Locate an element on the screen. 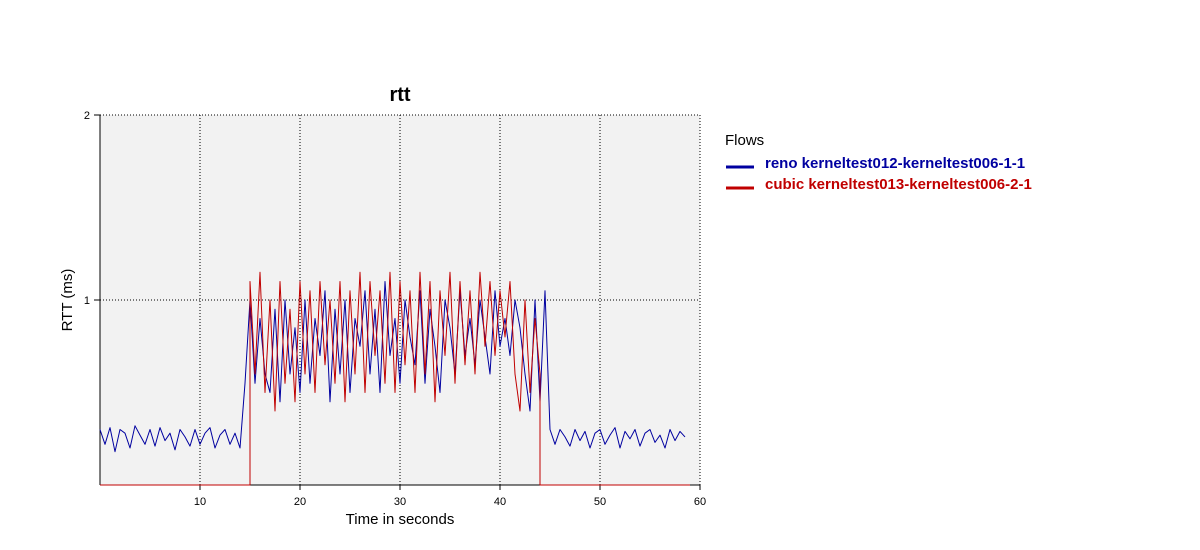 The height and width of the screenshot is (550, 1200). x-tick-label: 30 is located at coordinates (400, 502).